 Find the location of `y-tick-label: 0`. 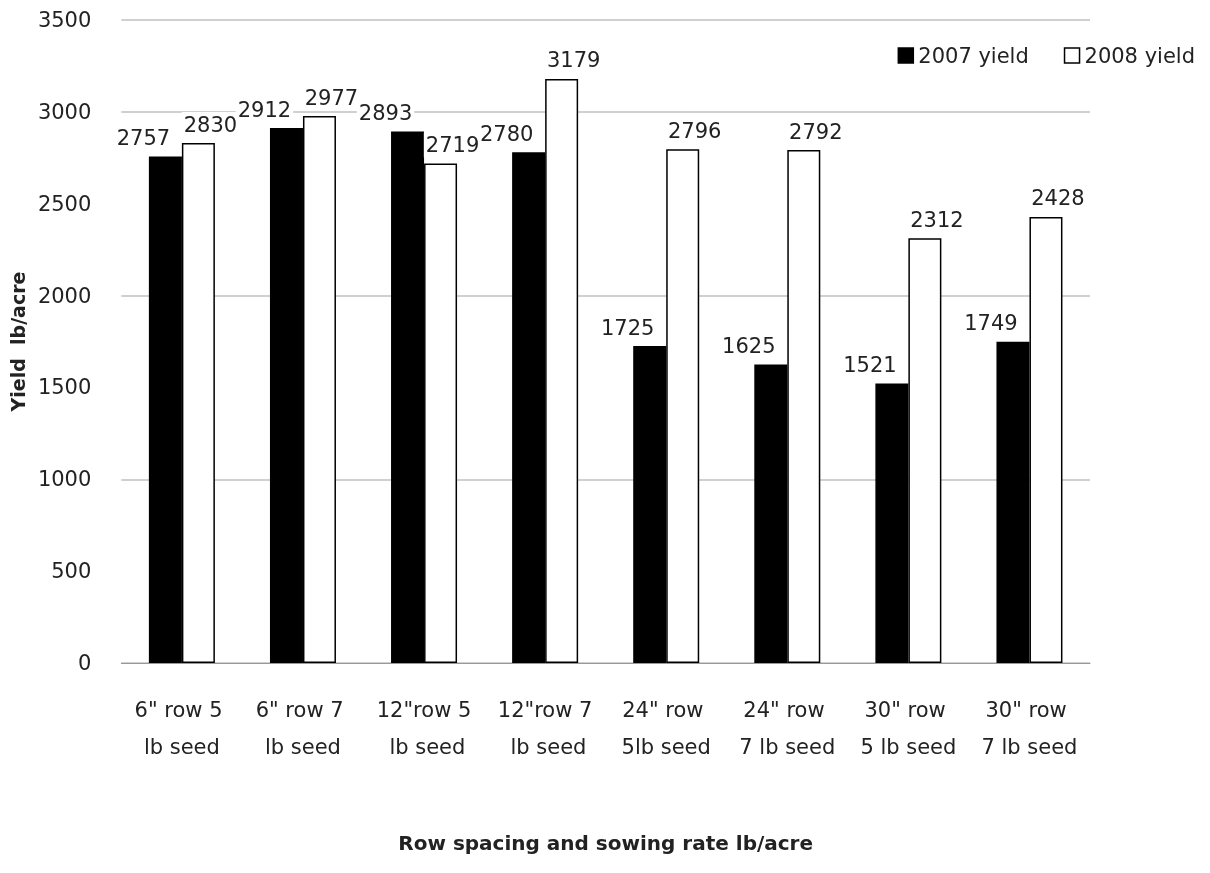

y-tick-label: 0 is located at coordinates (84, 663).